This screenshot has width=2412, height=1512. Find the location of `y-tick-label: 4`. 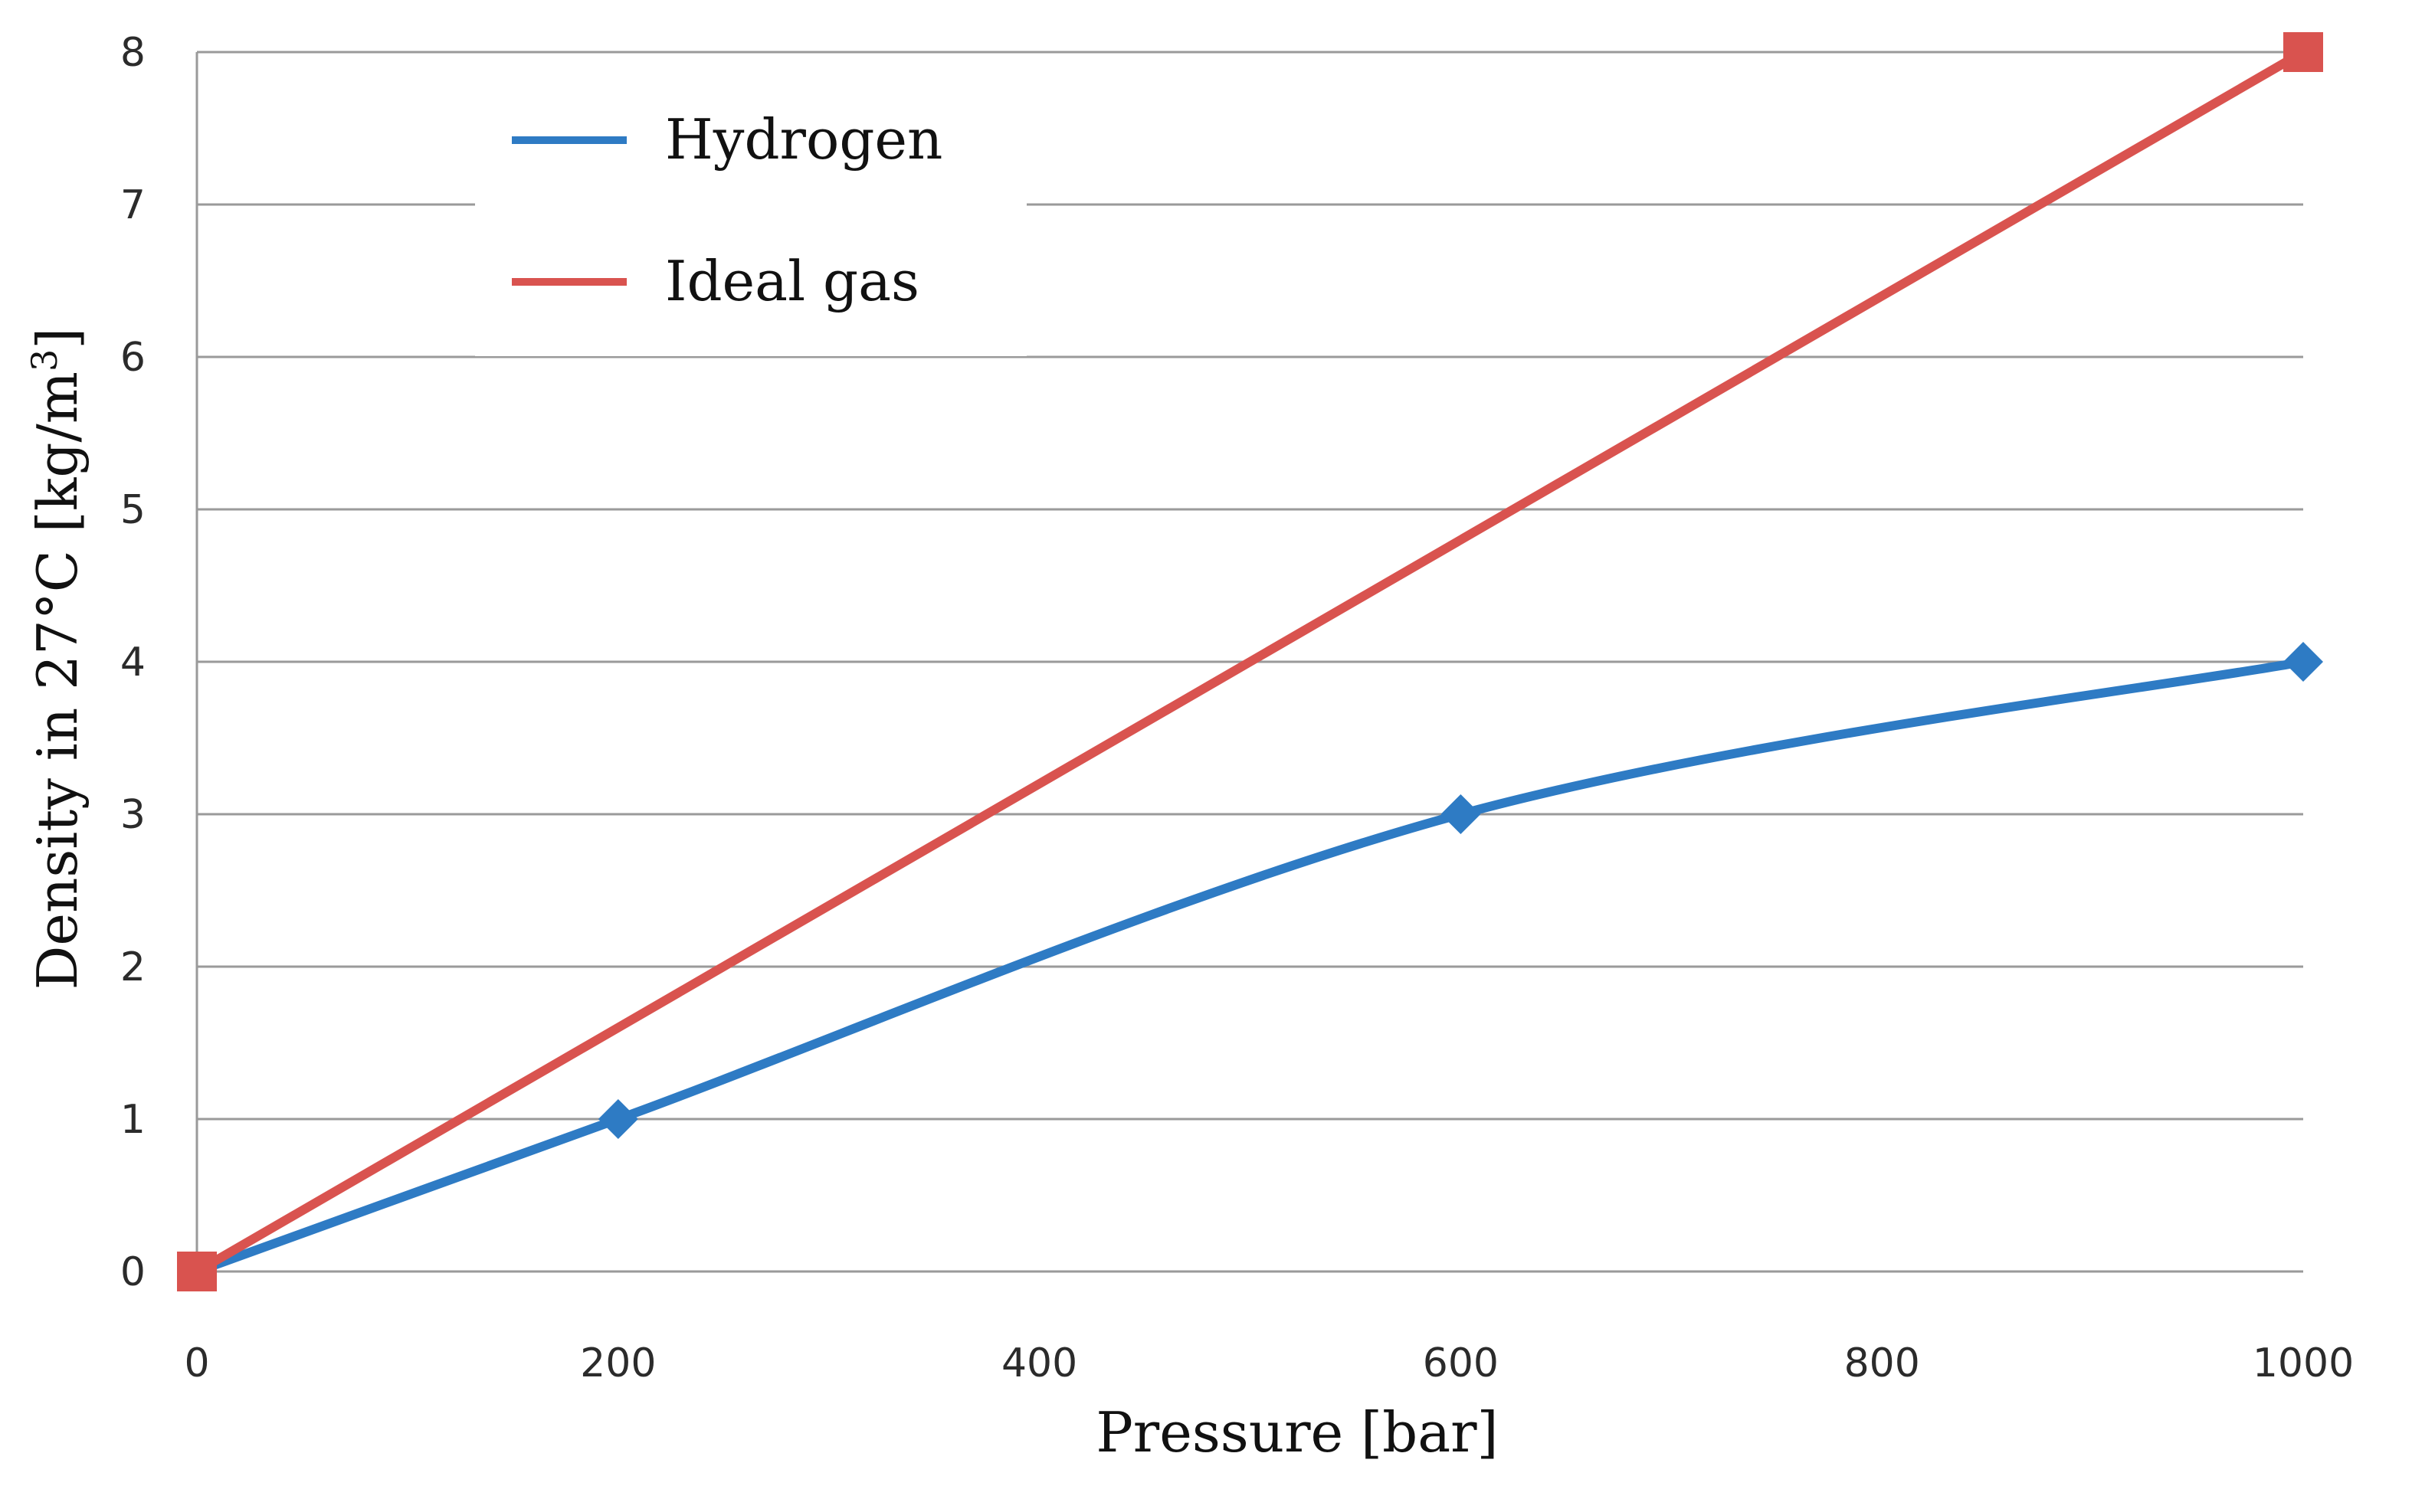

y-tick-label: 4 is located at coordinates (133, 663).